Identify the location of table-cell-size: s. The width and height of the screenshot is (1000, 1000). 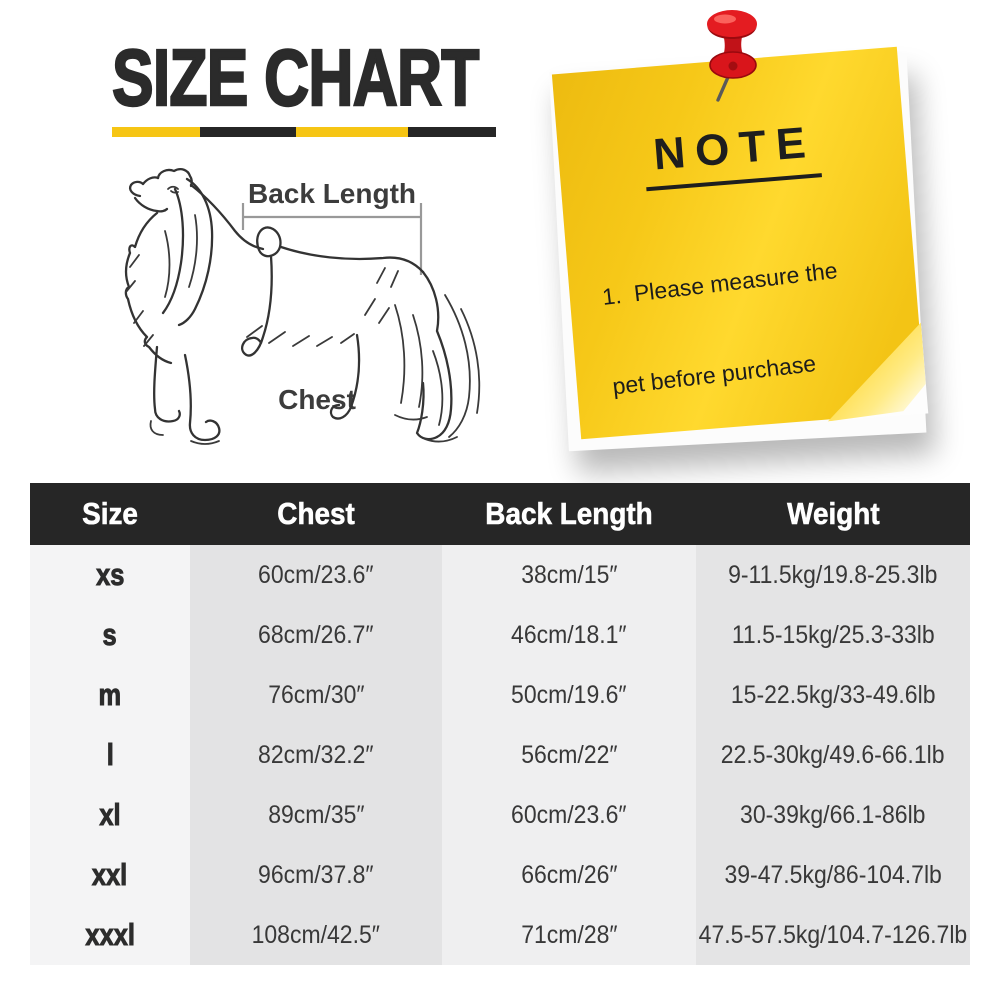
(110, 635).